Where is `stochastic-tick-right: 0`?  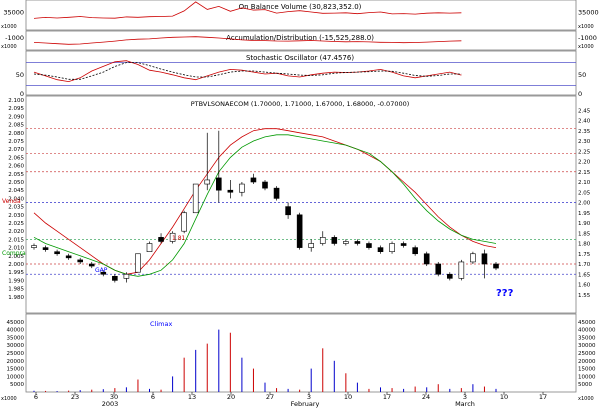
stochastic-tick-right: 0 is located at coordinates (580, 94).